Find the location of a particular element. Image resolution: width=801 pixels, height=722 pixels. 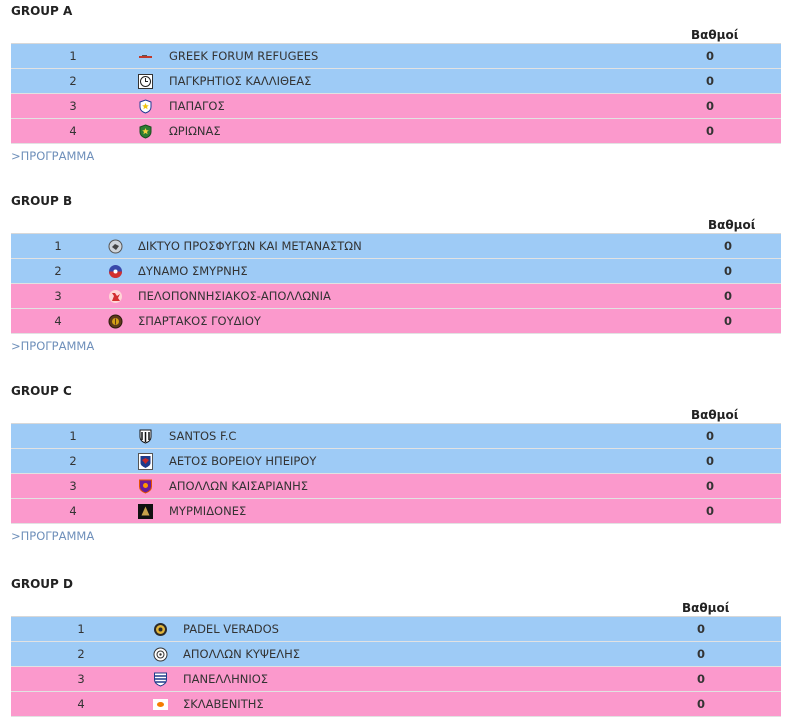

table-row: 4 ΩΡΙΩΝΑΣ 0 is located at coordinates (396, 131).